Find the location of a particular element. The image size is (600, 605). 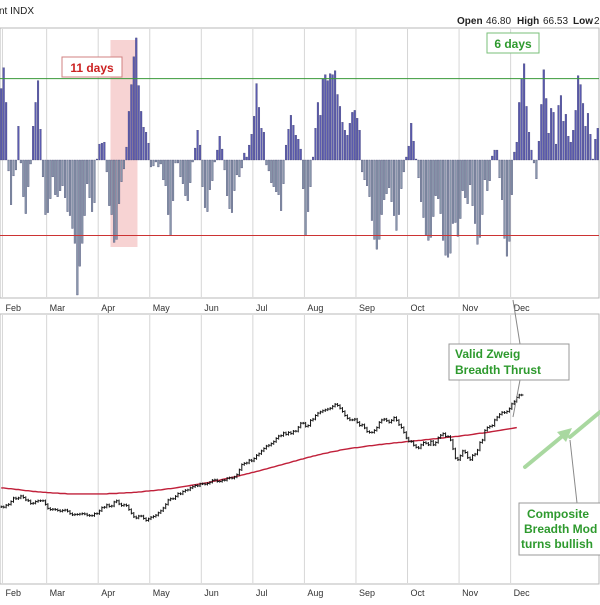

open-label: Open is located at coordinates (470, 21).